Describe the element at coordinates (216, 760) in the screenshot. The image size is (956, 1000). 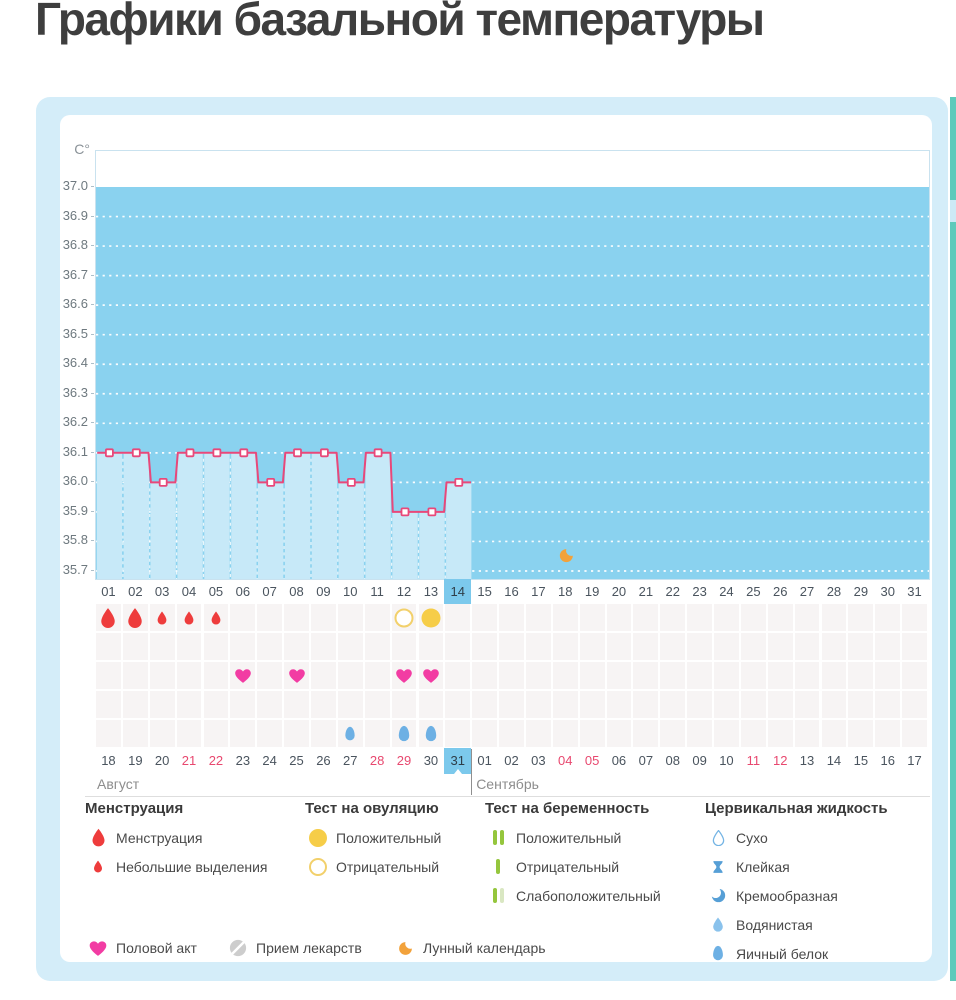
I see `calendar-day-august-22: 22` at that location.